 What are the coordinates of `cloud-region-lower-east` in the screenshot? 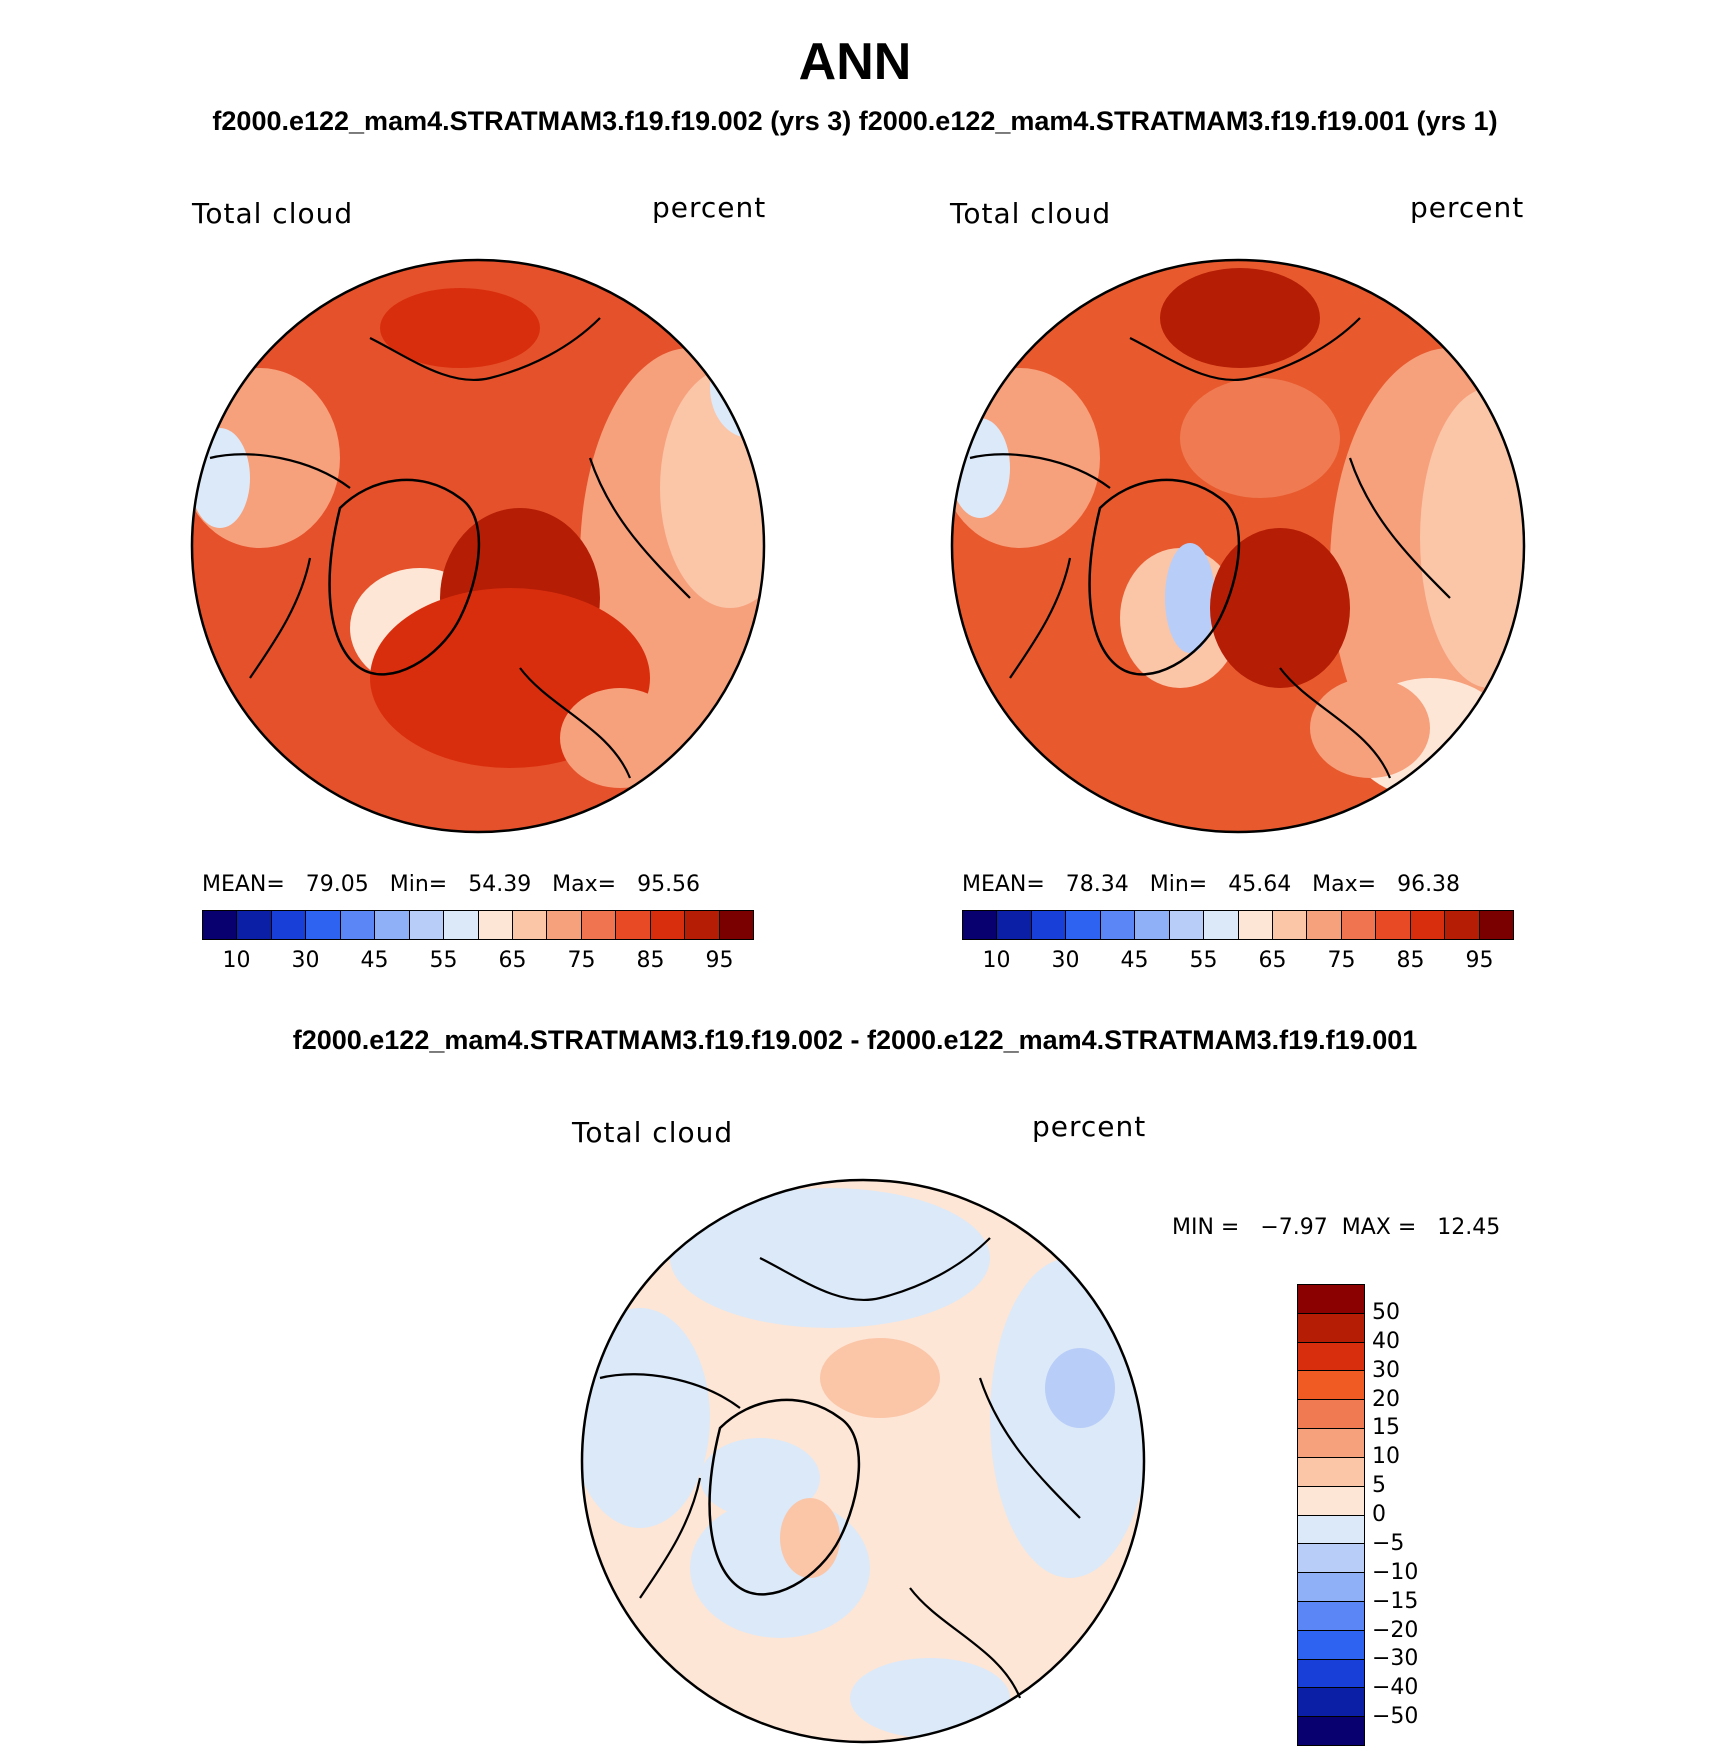 It's located at (712, 488).